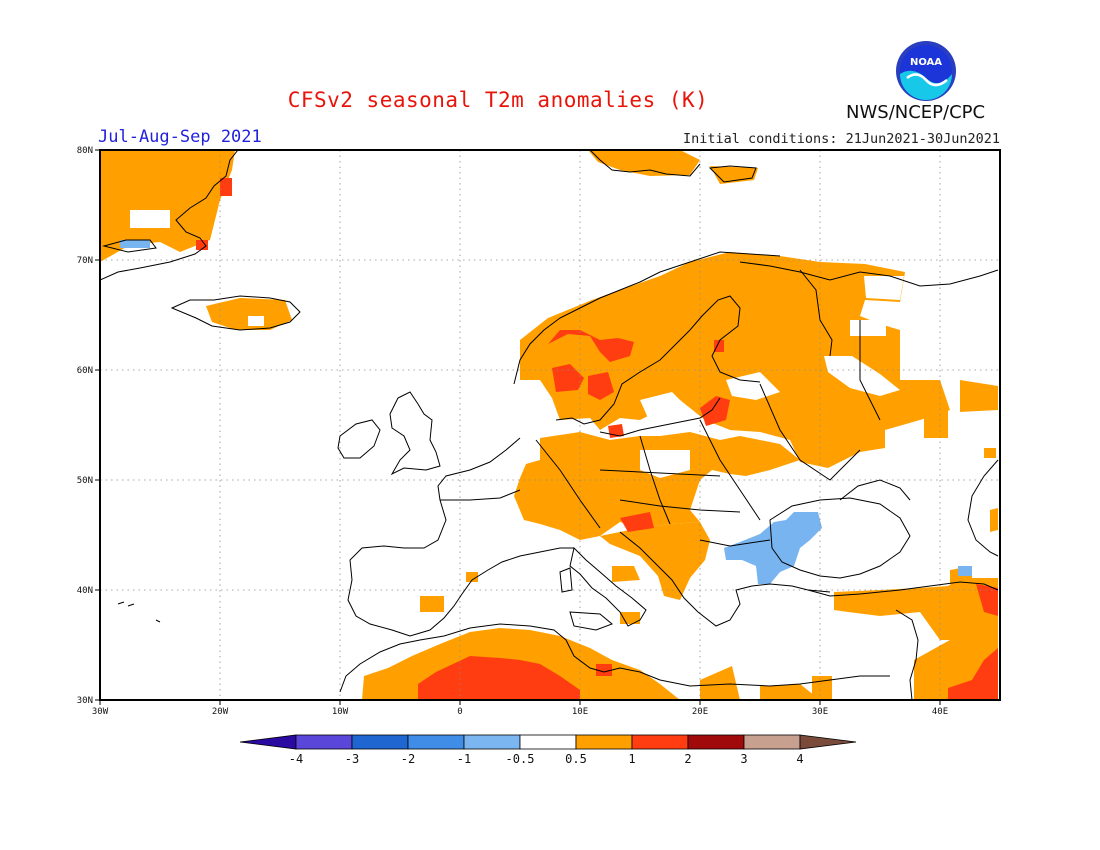 The height and width of the screenshot is (850, 1100). Describe the element at coordinates (498, 100) in the screenshot. I see `map-title: CFSv2 seasonal T2m anomalies (K)` at that location.